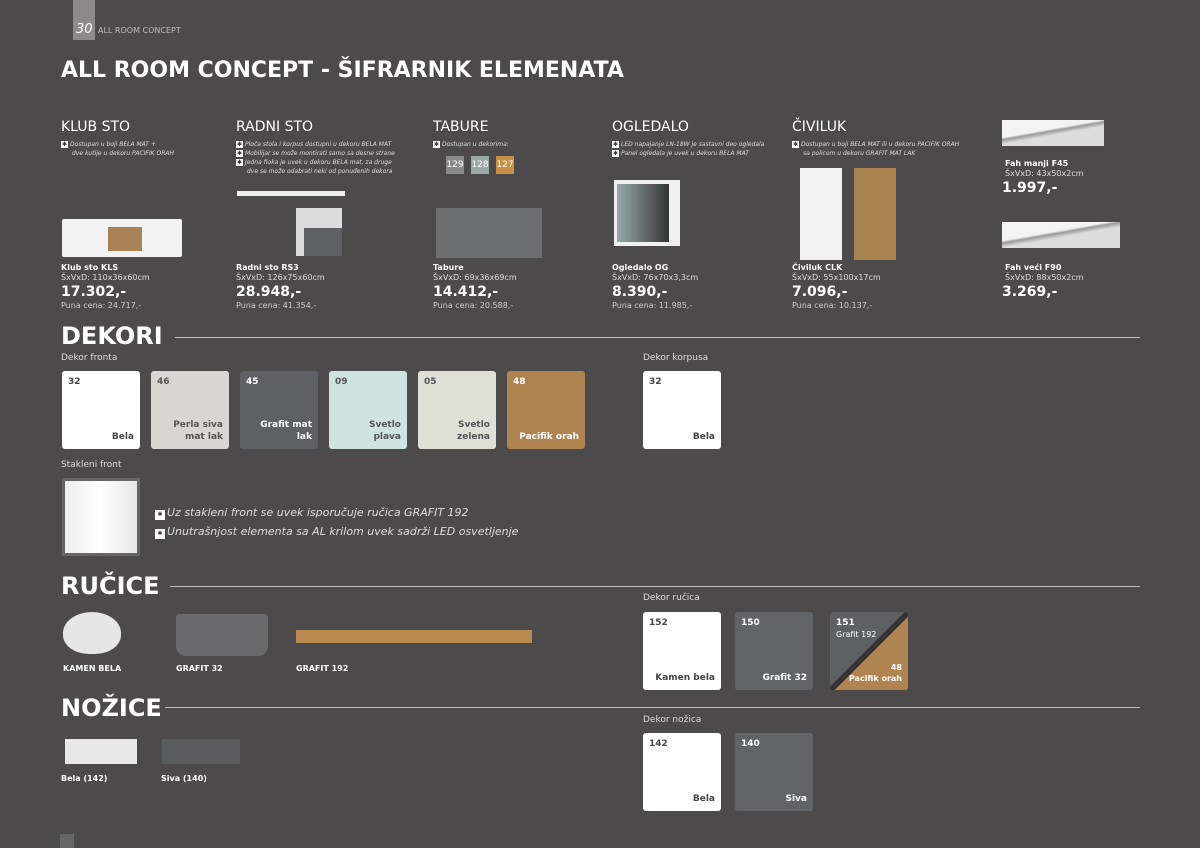  What do you see at coordinates (94, 292) in the screenshot?
I see `product-price: 17.302,-` at bounding box center [94, 292].